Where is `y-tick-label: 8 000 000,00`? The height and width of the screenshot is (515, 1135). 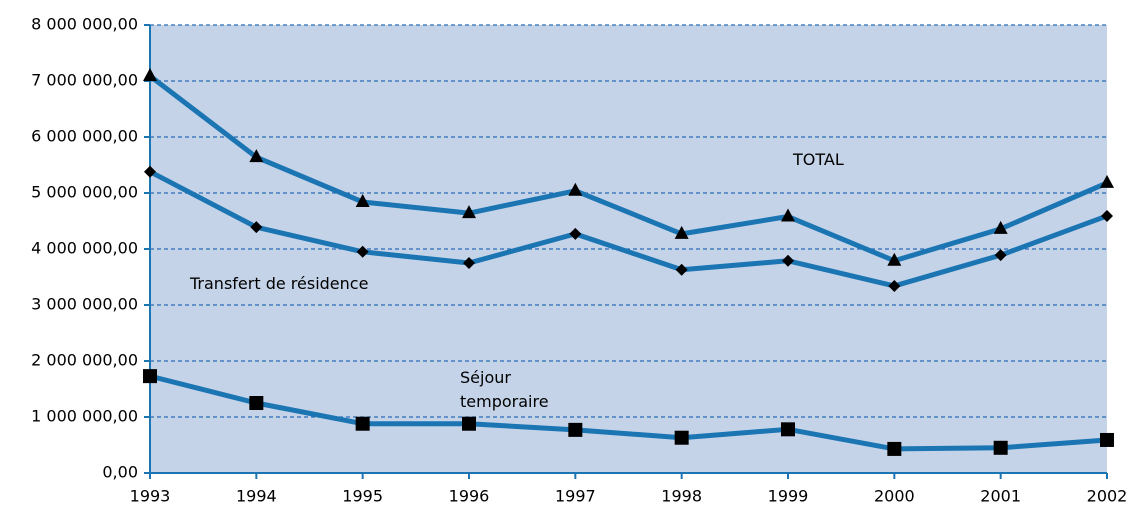 y-tick-label: 8 000 000,00 is located at coordinates (84, 24).